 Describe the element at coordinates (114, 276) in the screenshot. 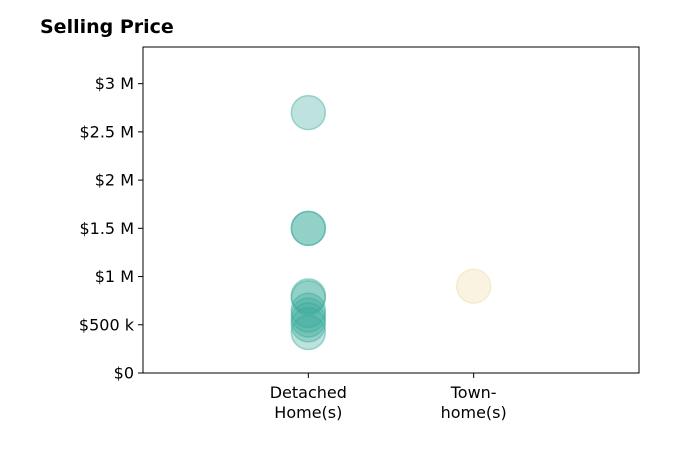

I see `y-tick-label: $1 M` at that location.